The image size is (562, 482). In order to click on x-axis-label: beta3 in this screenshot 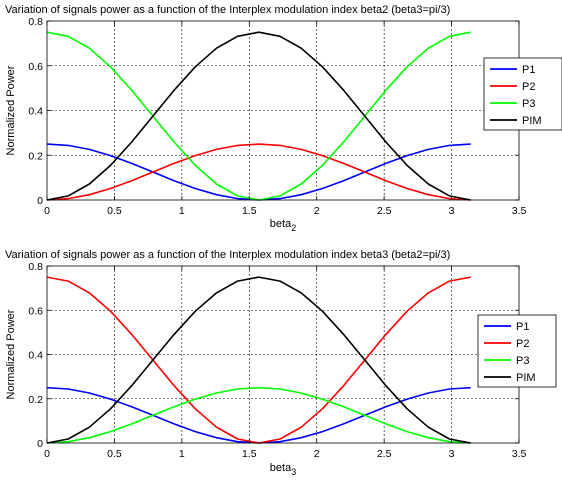, I will do `click(283, 469)`.